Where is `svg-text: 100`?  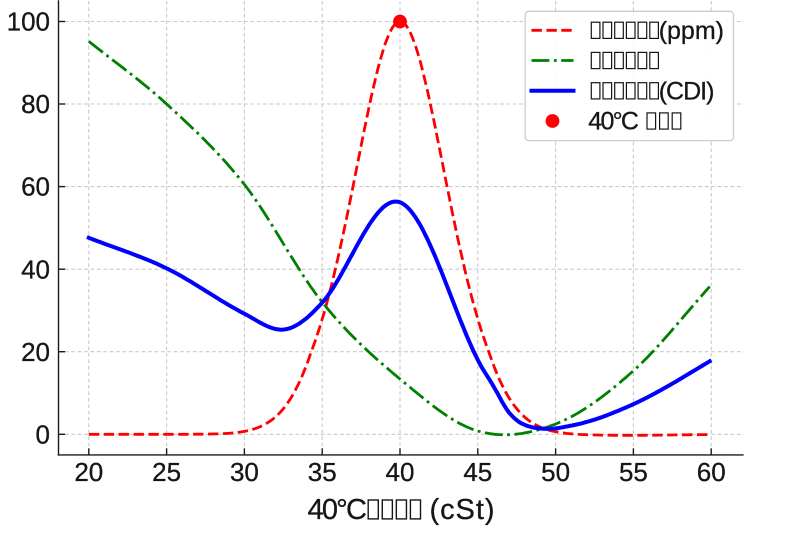
svg-text: 100 is located at coordinates (28, 22).